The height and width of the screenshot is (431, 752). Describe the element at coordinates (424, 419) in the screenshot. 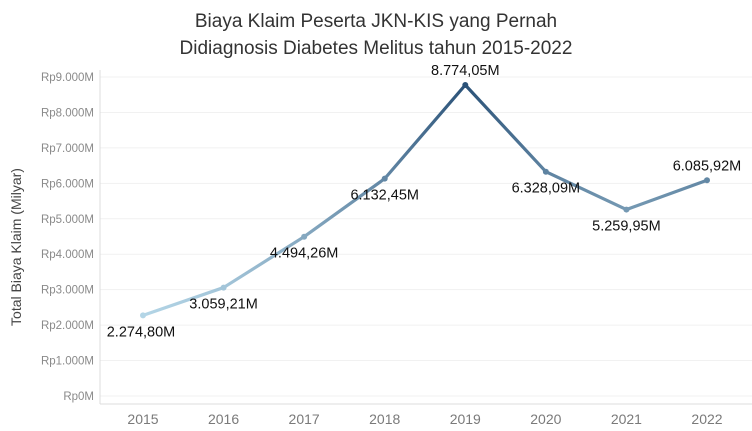

I see `x-axis-ticks: 2015 2016 2017 2018 2019 2020 2021 2022` at that location.